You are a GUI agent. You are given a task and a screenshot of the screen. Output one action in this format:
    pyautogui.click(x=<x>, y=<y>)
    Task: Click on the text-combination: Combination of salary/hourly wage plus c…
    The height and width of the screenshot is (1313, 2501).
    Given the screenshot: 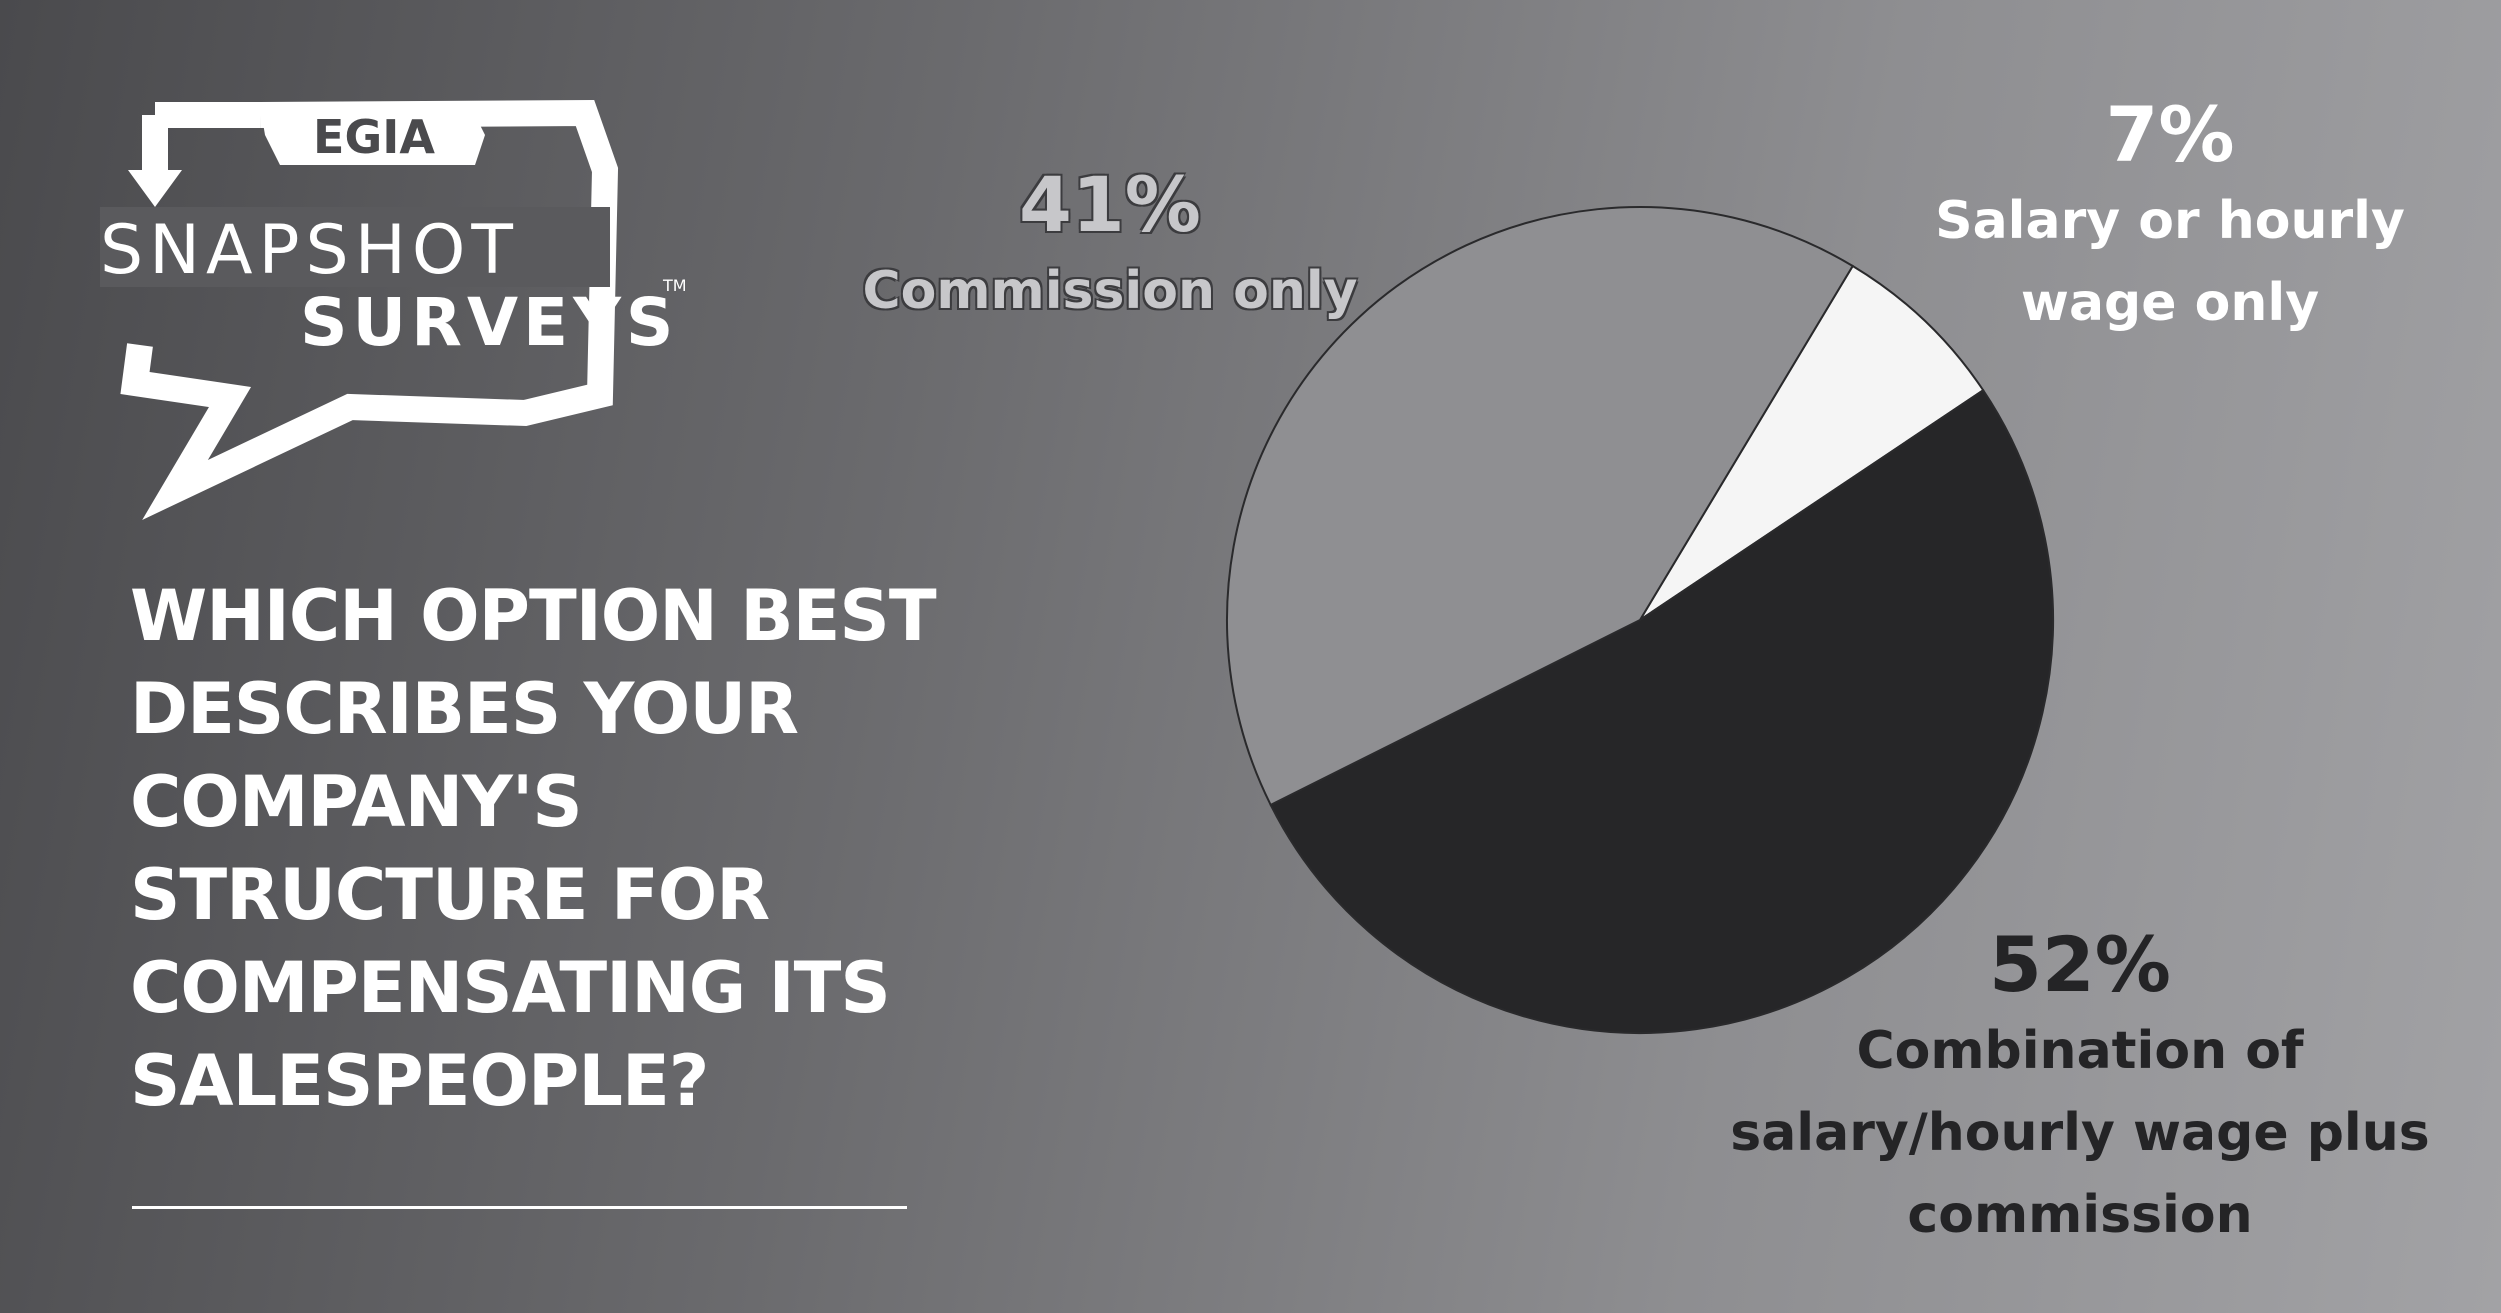 What is the action you would take?
    pyautogui.click(x=2080, y=1133)
    